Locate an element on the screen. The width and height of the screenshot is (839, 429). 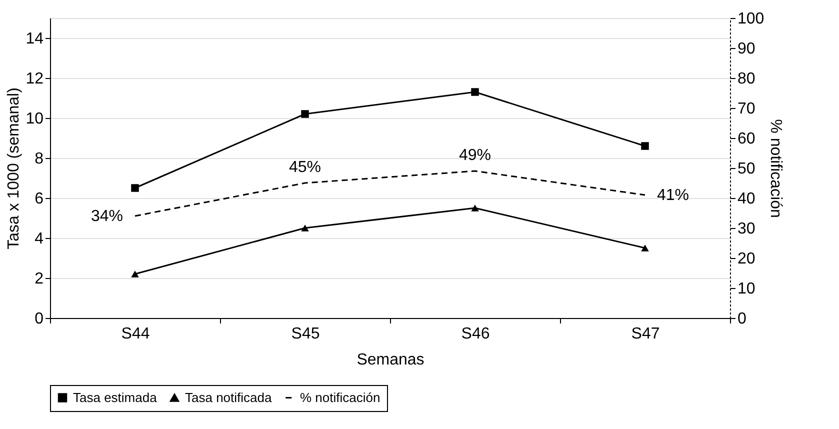
x-tick-label: S46 is located at coordinates (475, 334).